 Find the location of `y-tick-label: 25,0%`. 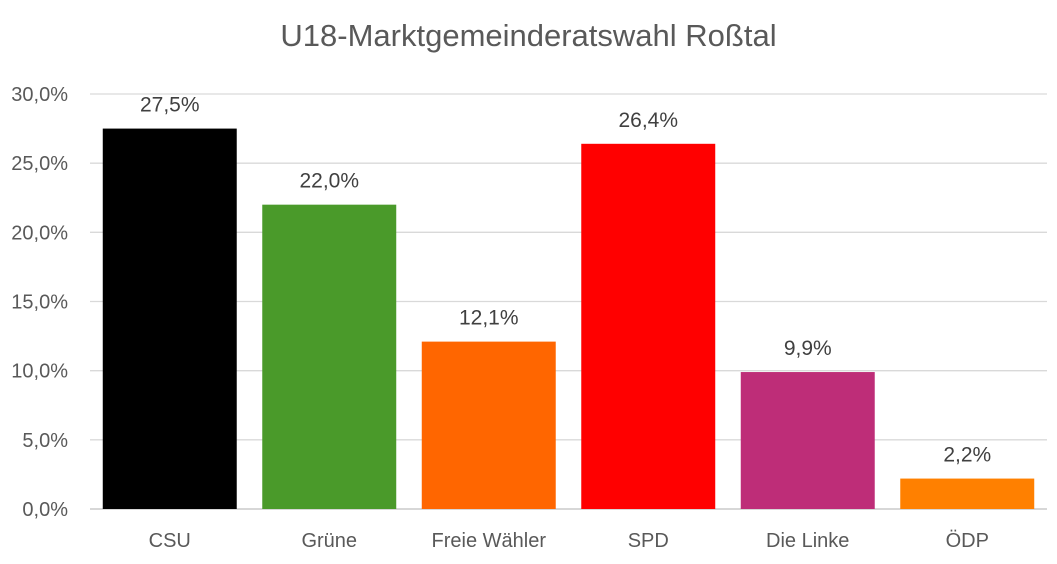

y-tick-label: 25,0% is located at coordinates (39, 164).